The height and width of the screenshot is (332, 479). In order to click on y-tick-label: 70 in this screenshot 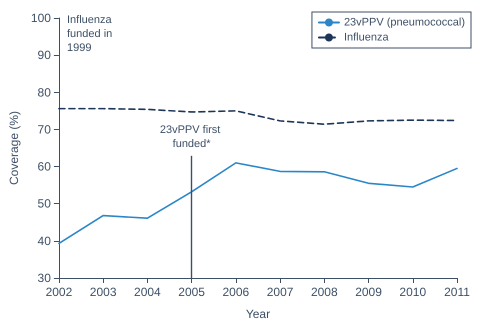, I will do `click(45, 129)`.